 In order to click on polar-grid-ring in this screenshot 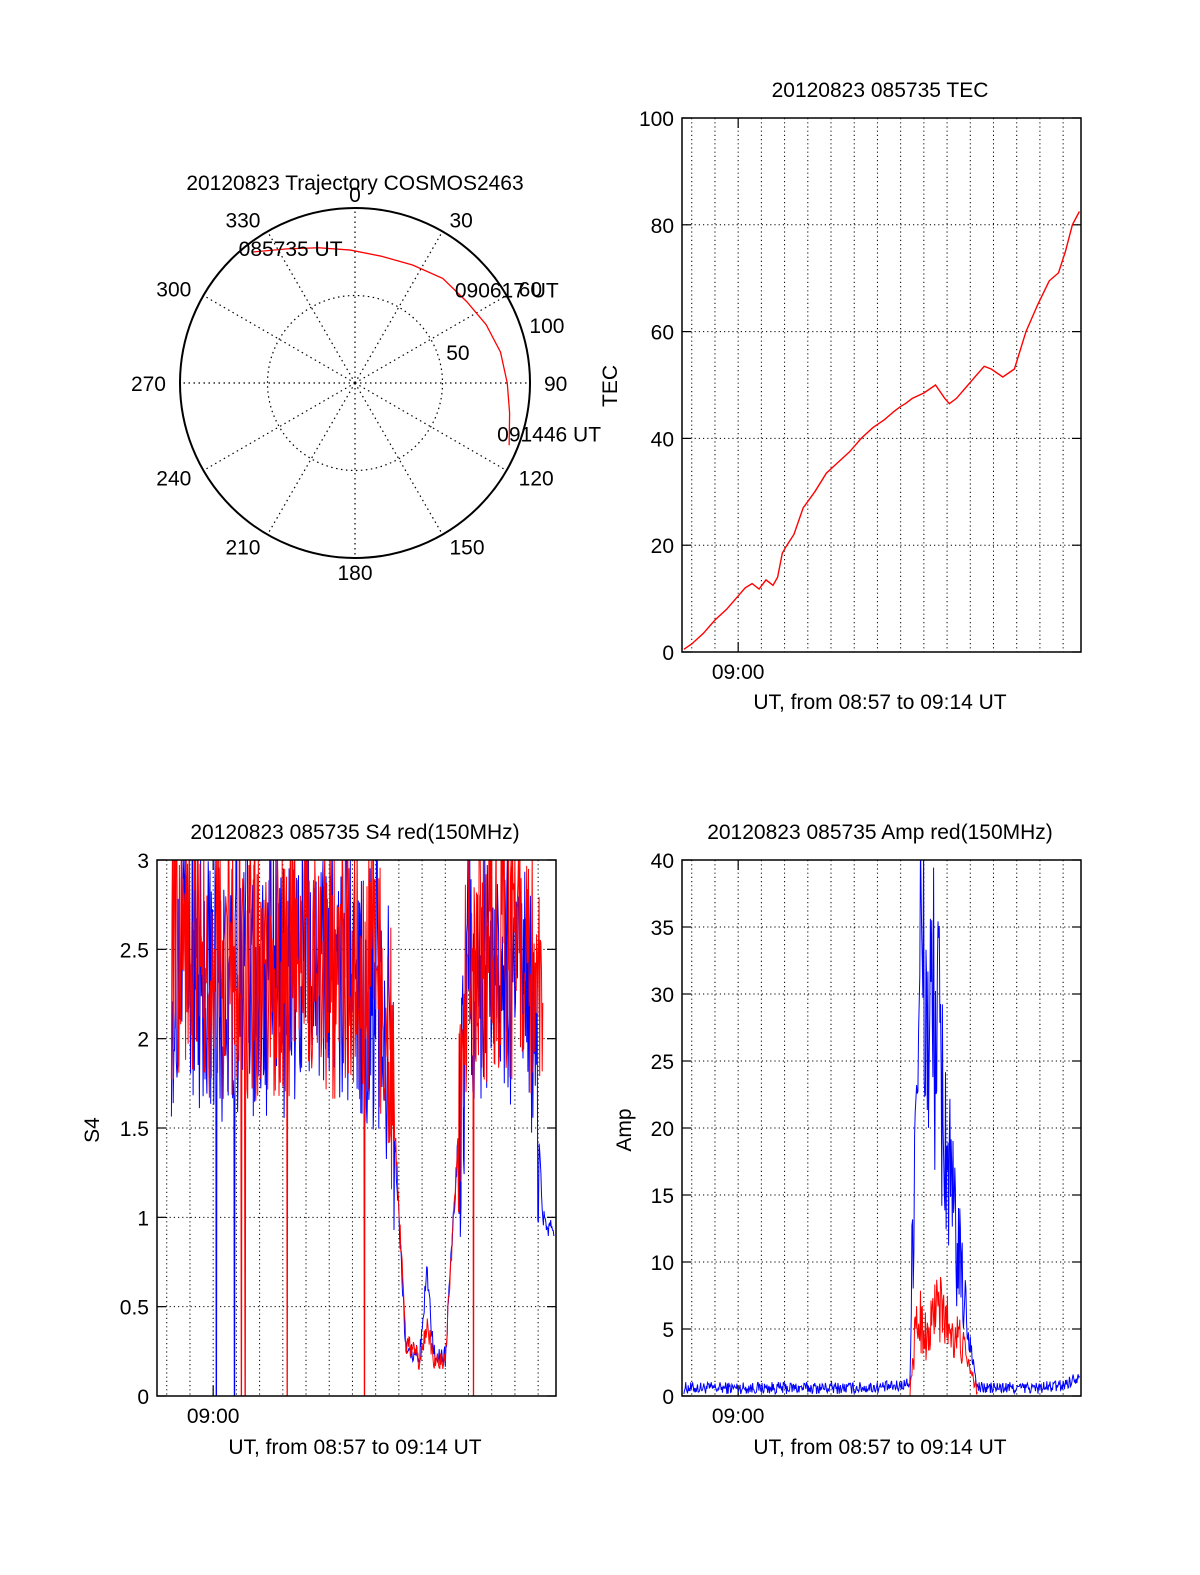, I will do `click(355, 383)`.